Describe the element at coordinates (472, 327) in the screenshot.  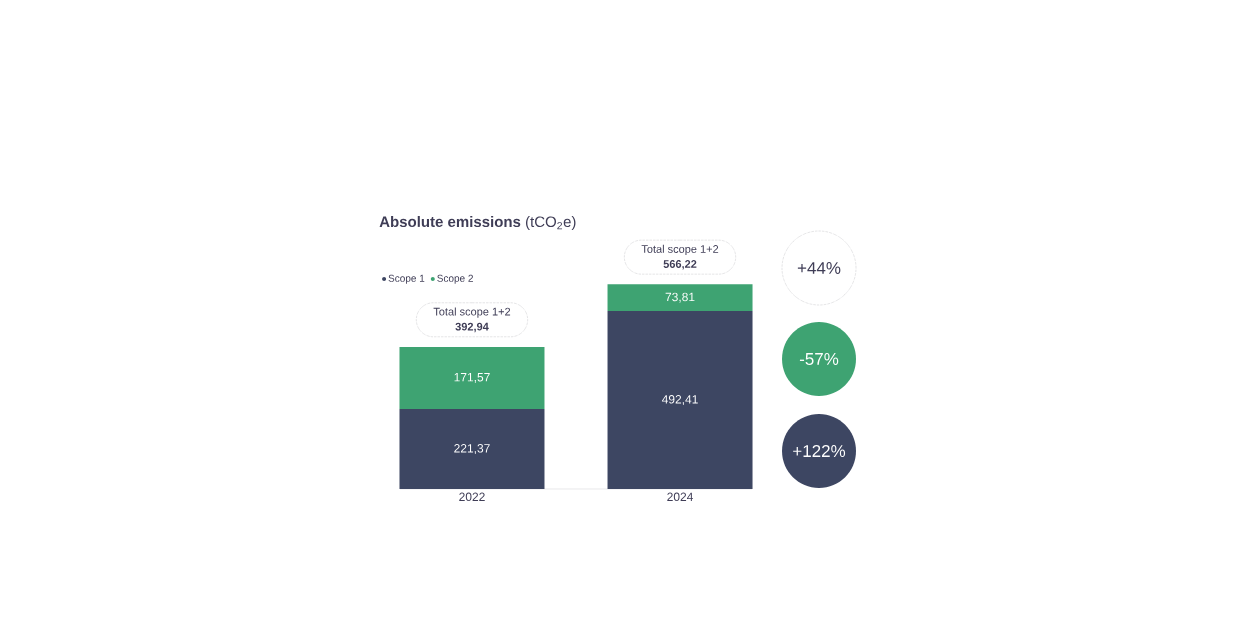
I see `total-label: 392,94` at that location.